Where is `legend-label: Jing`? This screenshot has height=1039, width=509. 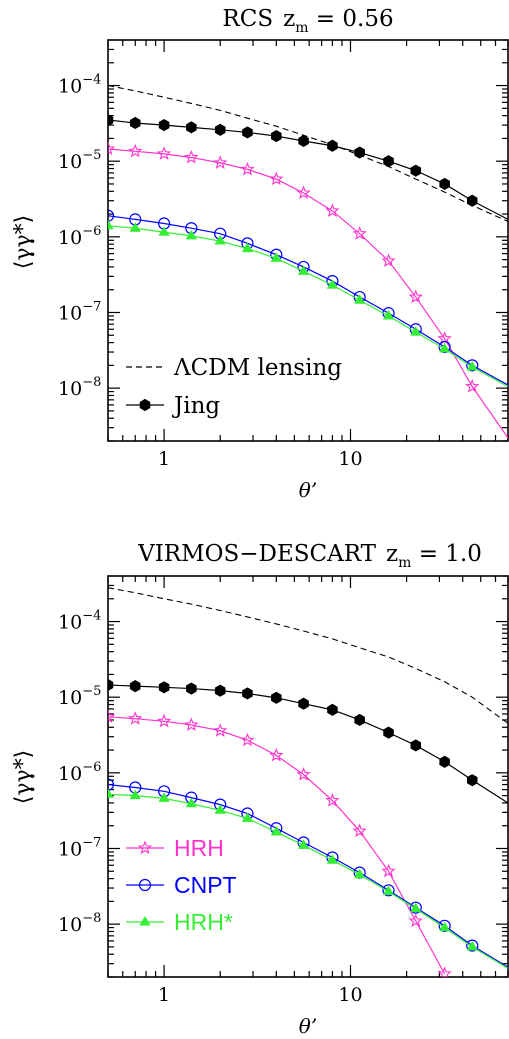 legend-label: Jing is located at coordinates (196, 406).